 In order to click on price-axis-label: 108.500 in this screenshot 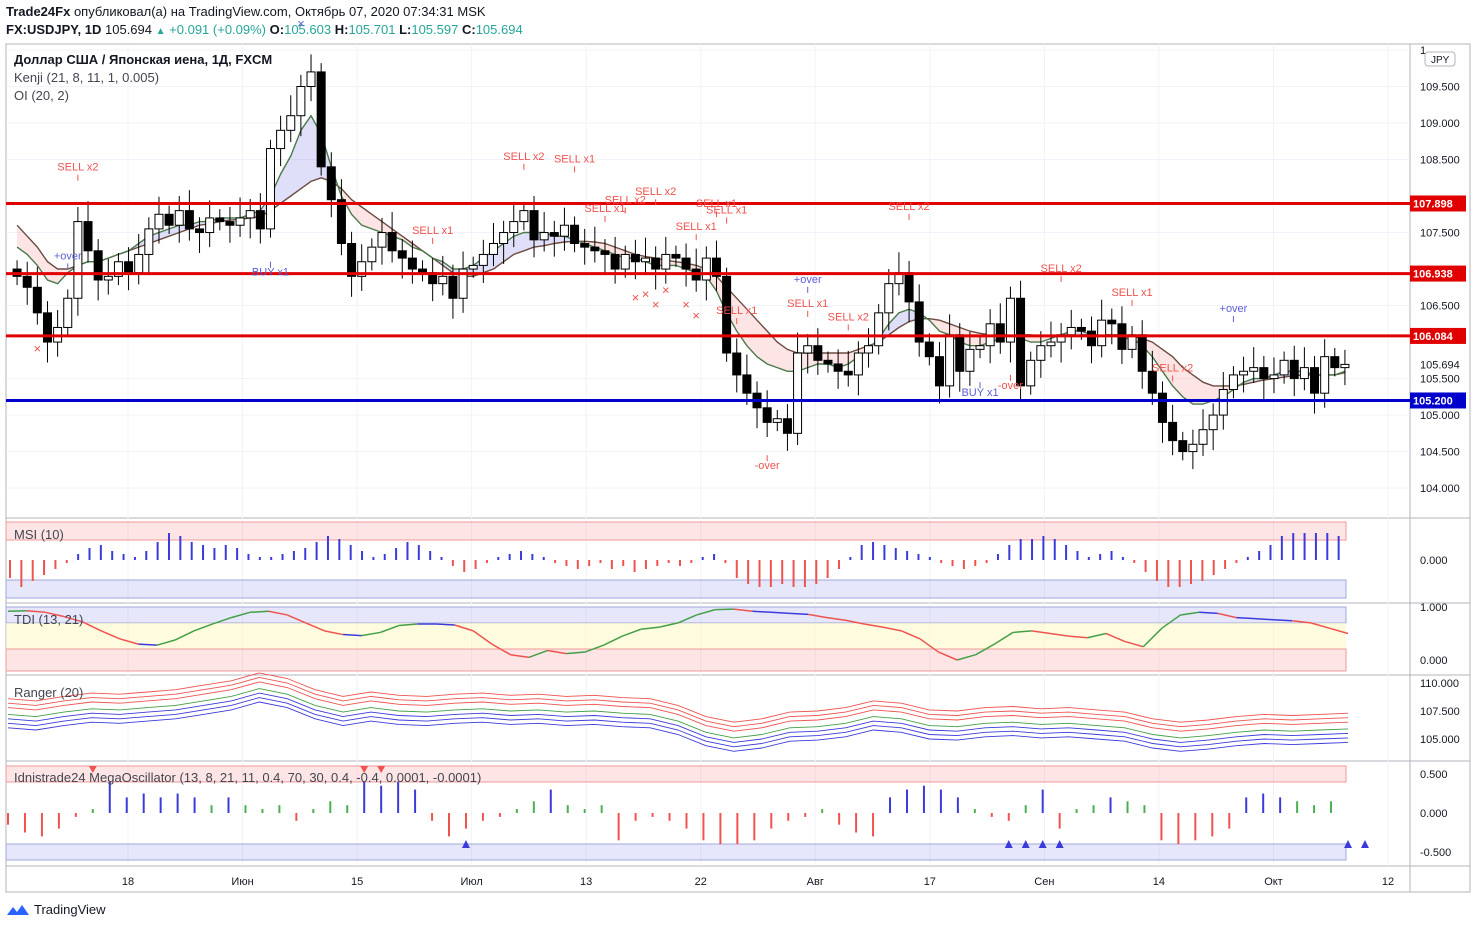, I will do `click(1440, 161)`.